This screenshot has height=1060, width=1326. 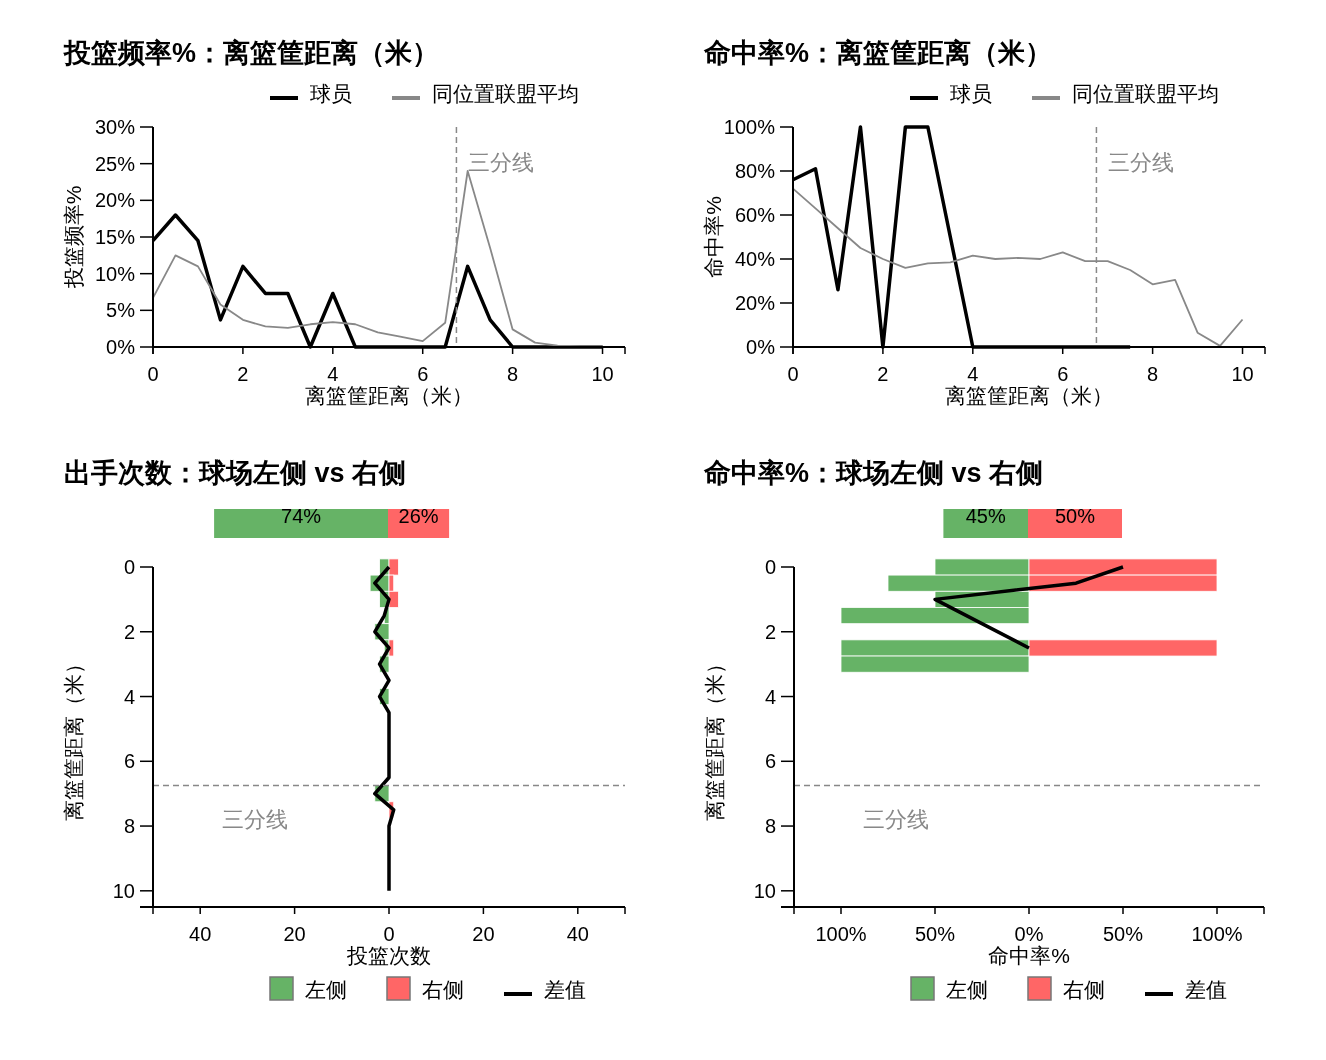 I want to click on y-tick-label: 5%, so click(x=121, y=310).